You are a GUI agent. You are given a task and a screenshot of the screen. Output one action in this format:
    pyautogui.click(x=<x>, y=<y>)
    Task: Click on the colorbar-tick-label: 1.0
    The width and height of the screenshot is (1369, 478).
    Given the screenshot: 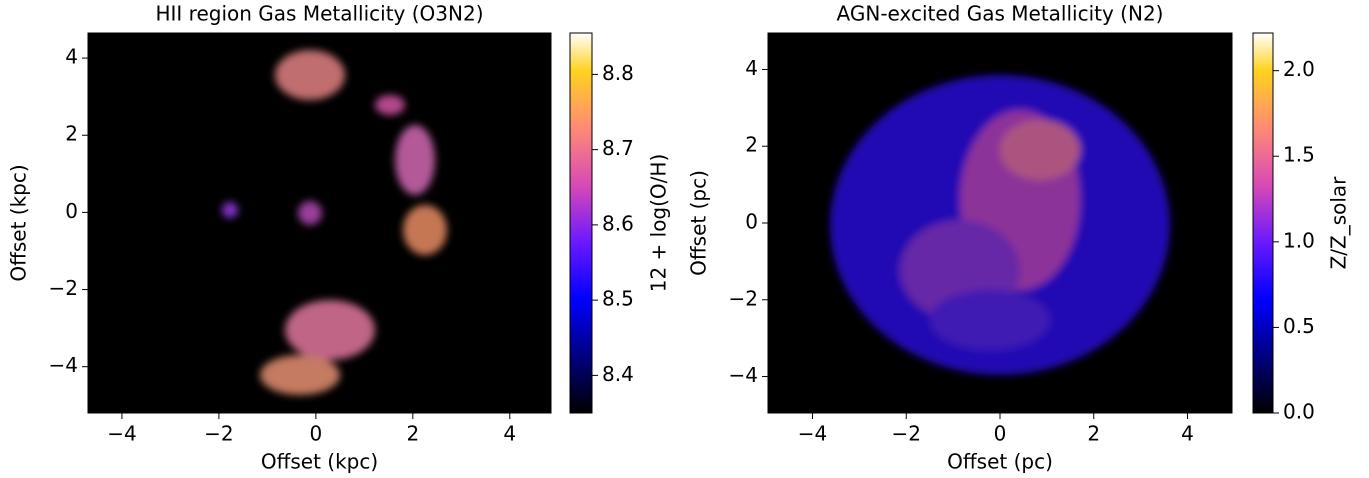 What is the action you would take?
    pyautogui.click(x=1299, y=240)
    